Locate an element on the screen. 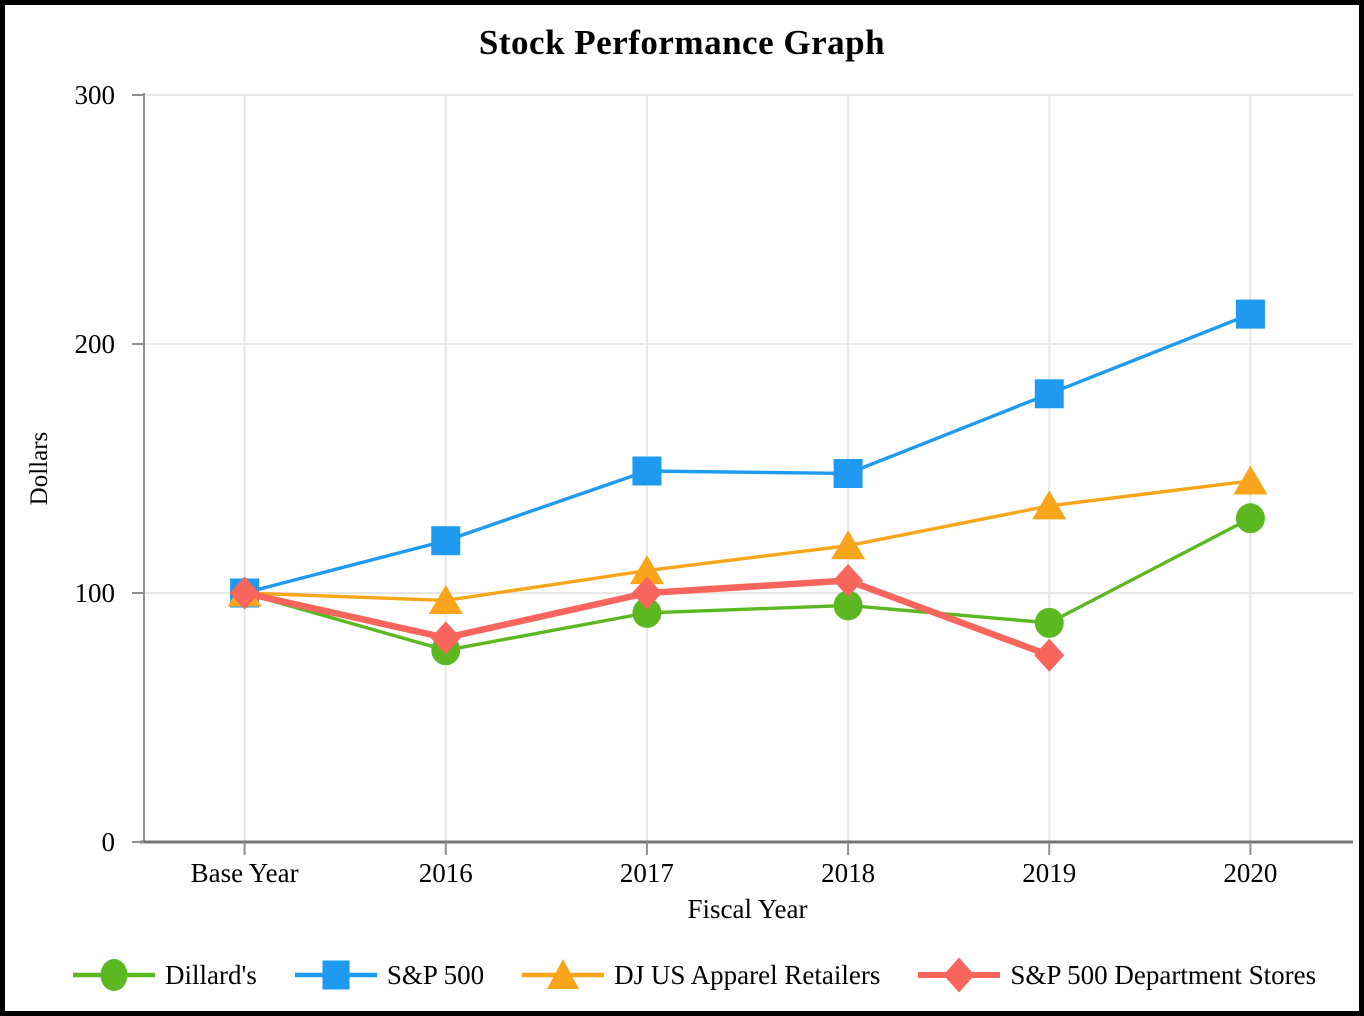  x-tick-label: 2020 is located at coordinates (1250, 873).